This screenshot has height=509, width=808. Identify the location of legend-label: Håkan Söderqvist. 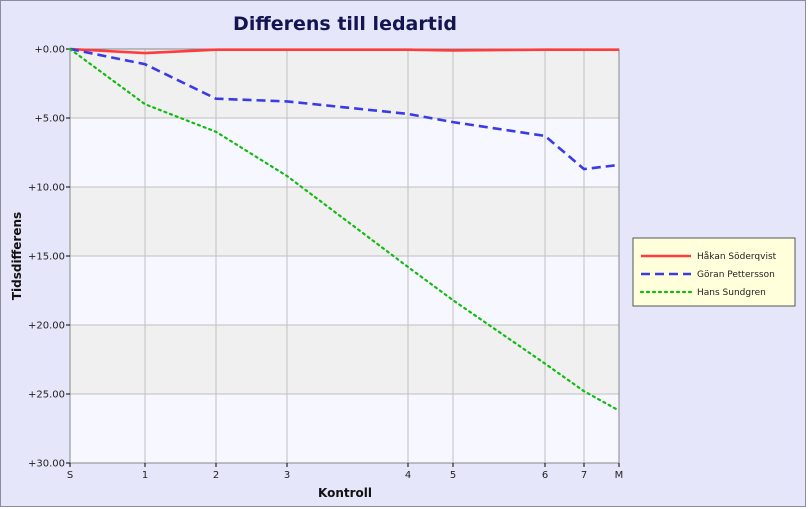
(737, 256).